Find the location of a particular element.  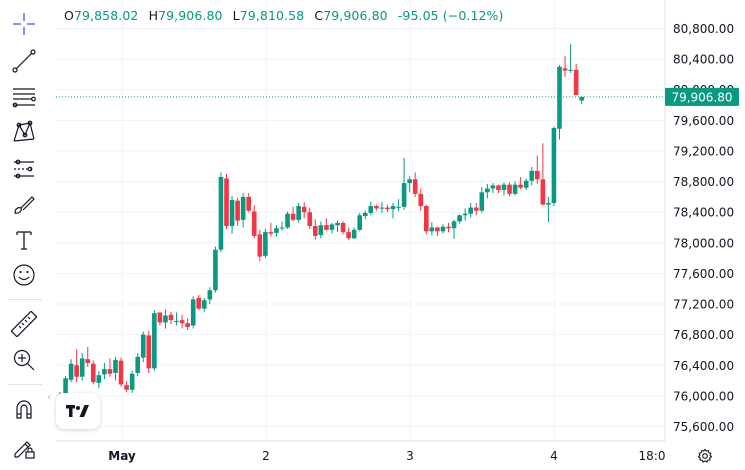

ruler-icon is located at coordinates (24, 324).